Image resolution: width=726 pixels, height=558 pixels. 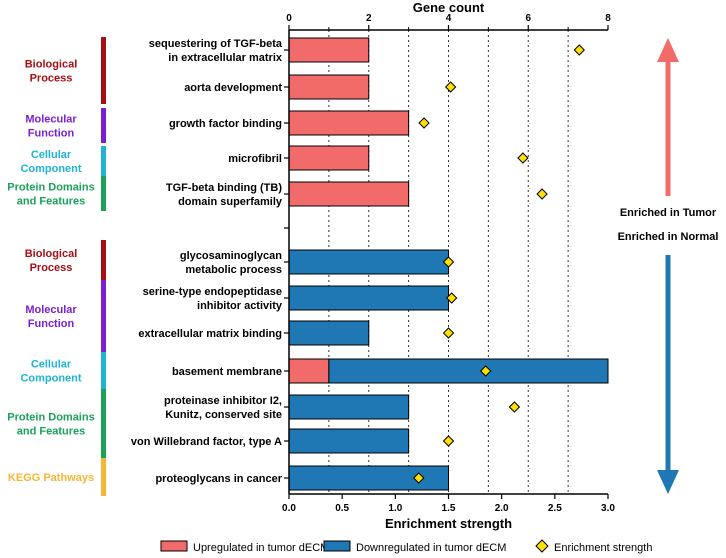 What do you see at coordinates (51, 65) in the screenshot?
I see `tumor-group-label: Biological` at bounding box center [51, 65].